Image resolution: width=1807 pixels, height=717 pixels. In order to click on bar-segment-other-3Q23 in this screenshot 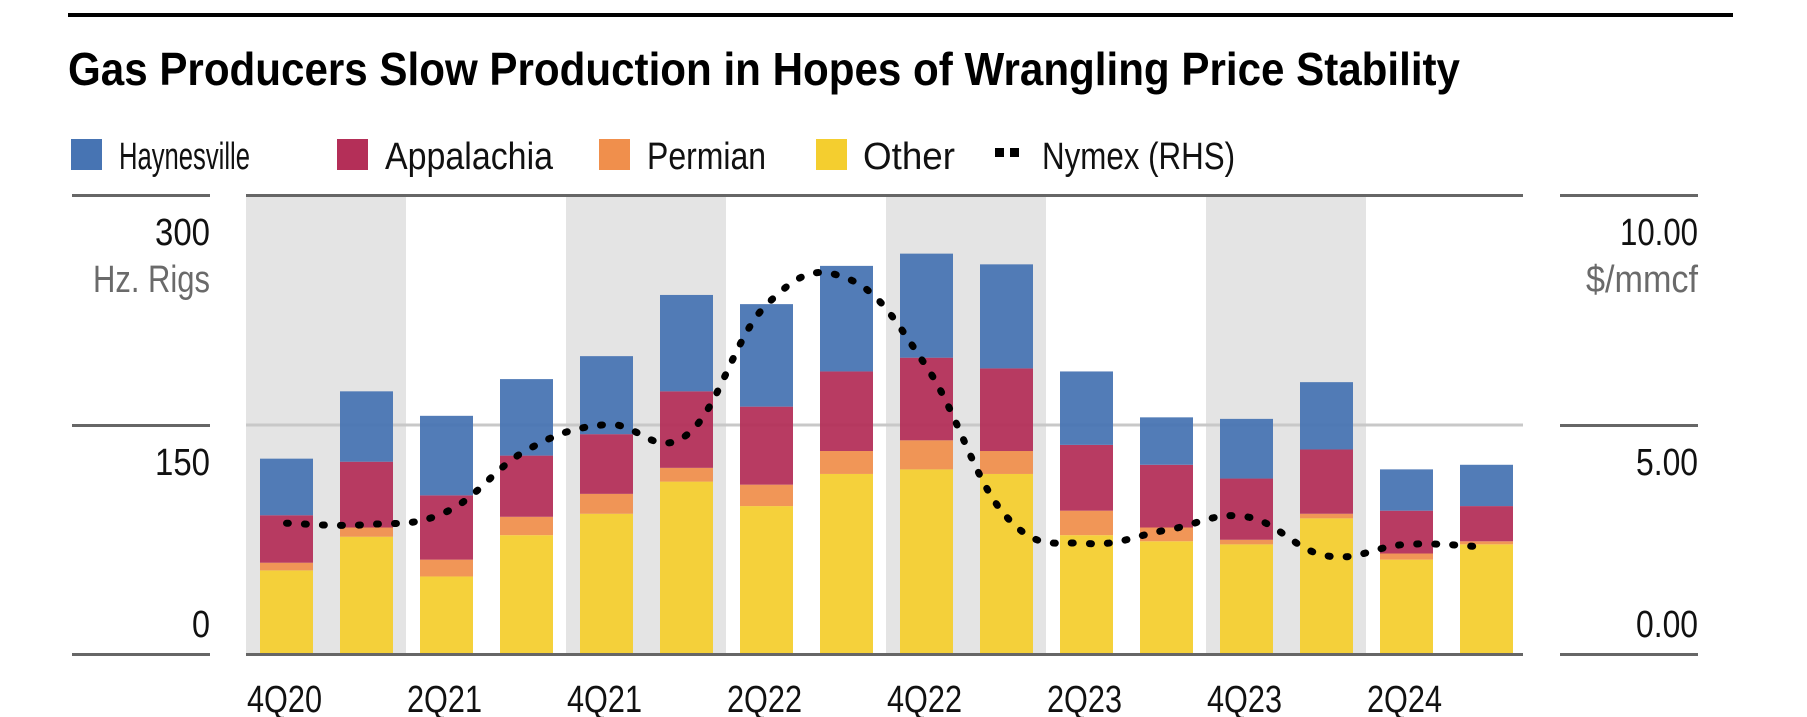, I will do `click(1166, 598)`.